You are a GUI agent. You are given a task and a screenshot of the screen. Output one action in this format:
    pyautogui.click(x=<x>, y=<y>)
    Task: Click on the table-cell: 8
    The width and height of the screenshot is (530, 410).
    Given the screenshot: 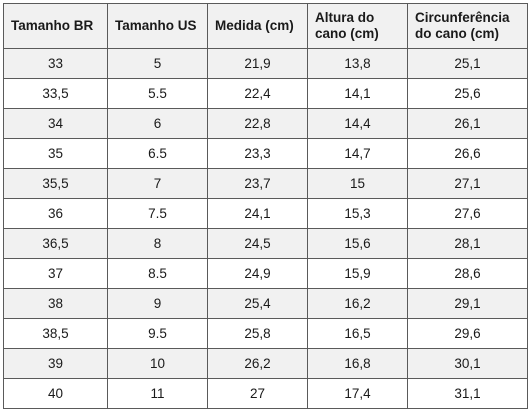 What is the action you would take?
    pyautogui.click(x=157, y=243)
    